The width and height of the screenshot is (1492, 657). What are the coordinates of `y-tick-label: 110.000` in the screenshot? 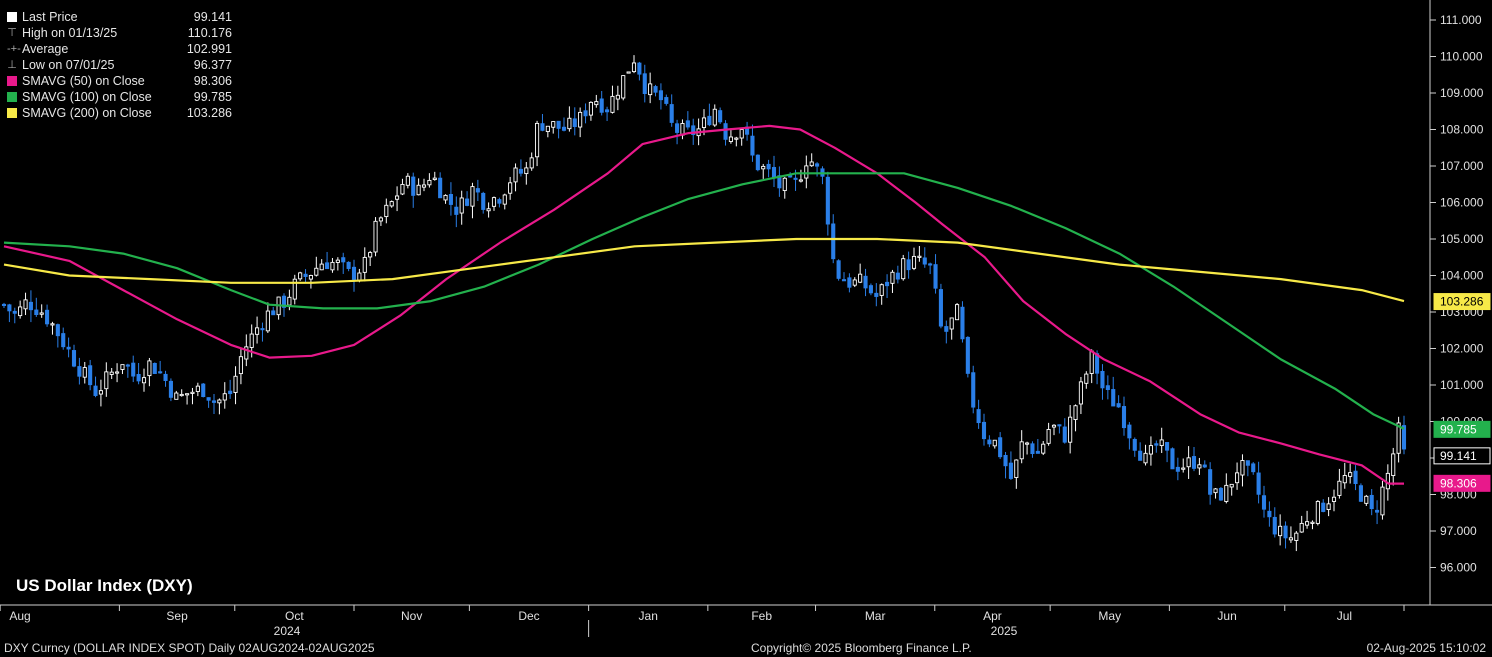 It's located at (1461, 57).